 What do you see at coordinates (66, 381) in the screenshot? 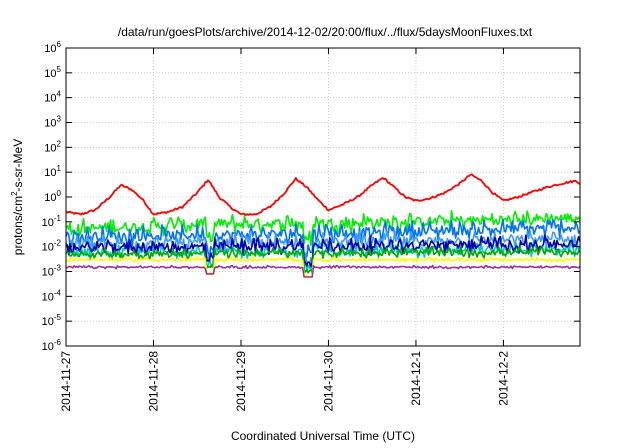
I see `x-tick-label: 2014-11-27` at bounding box center [66, 381].